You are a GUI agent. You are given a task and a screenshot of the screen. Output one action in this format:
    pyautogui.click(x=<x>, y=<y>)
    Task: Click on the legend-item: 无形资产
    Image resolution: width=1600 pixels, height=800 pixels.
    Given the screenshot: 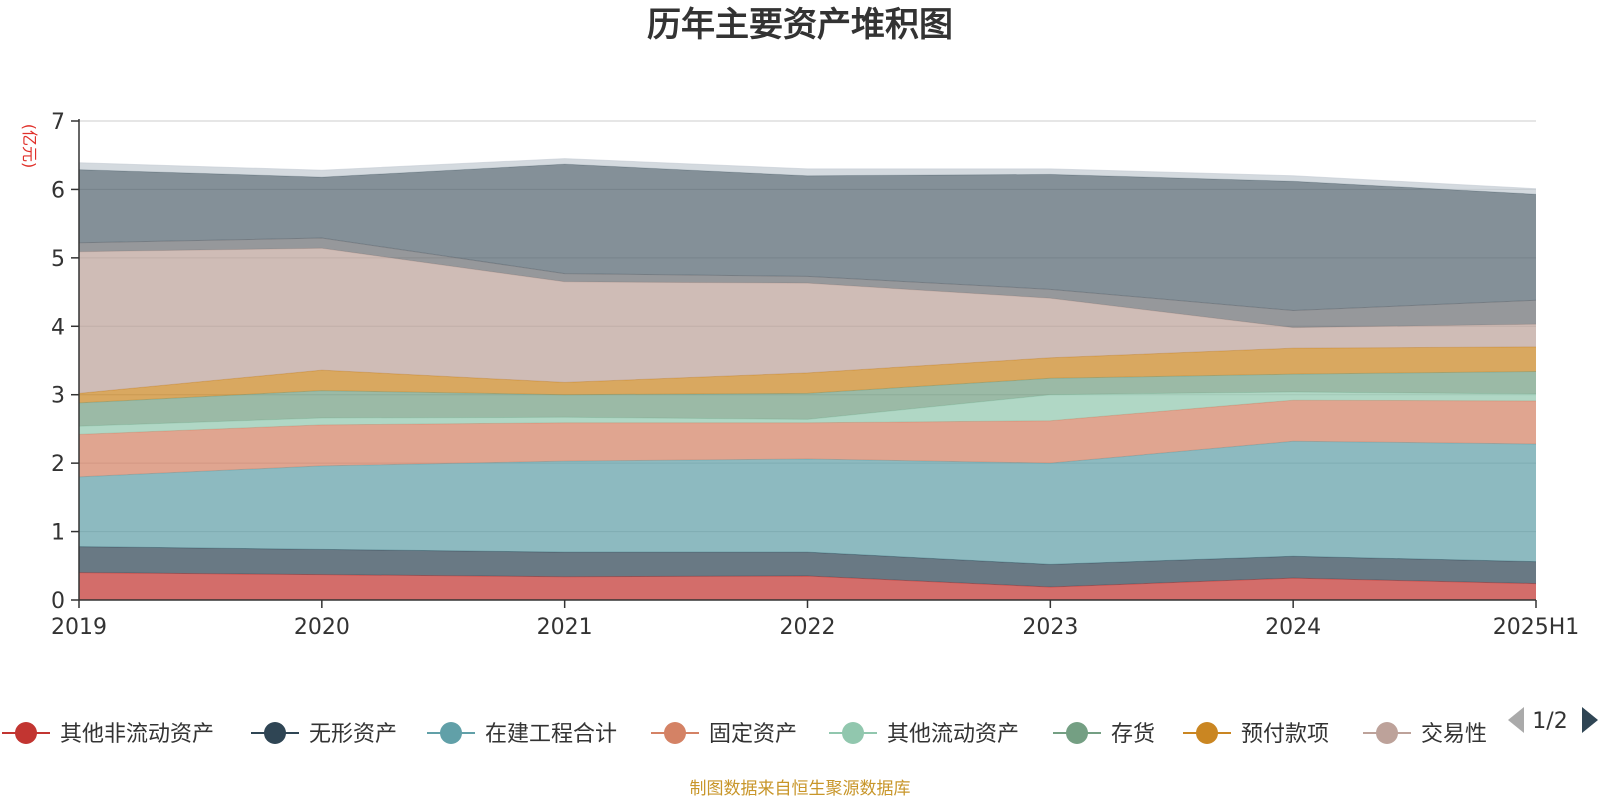 What is the action you would take?
    pyautogui.click(x=324, y=734)
    